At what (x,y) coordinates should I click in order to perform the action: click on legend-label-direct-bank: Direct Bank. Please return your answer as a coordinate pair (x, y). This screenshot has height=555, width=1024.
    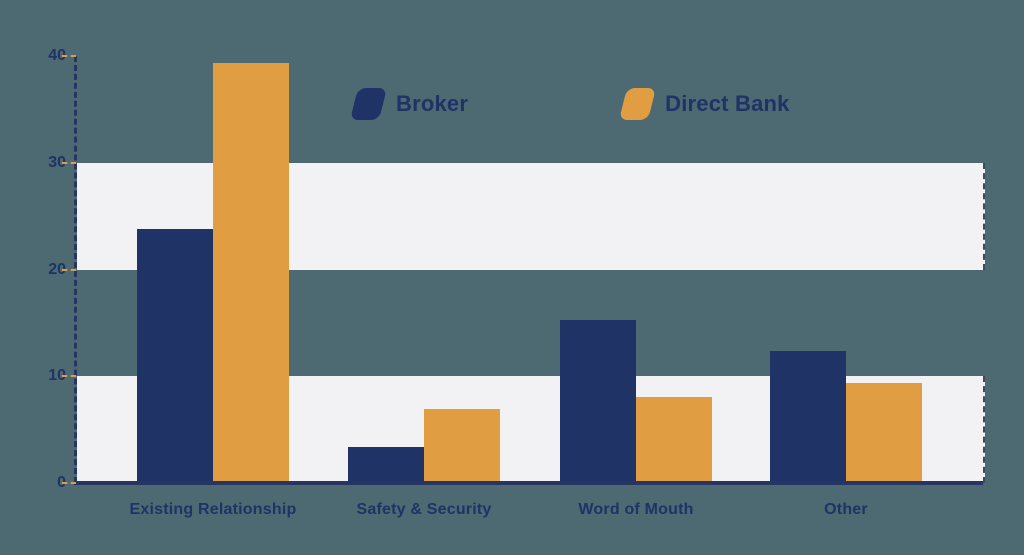
    Looking at the image, I should click on (727, 103).